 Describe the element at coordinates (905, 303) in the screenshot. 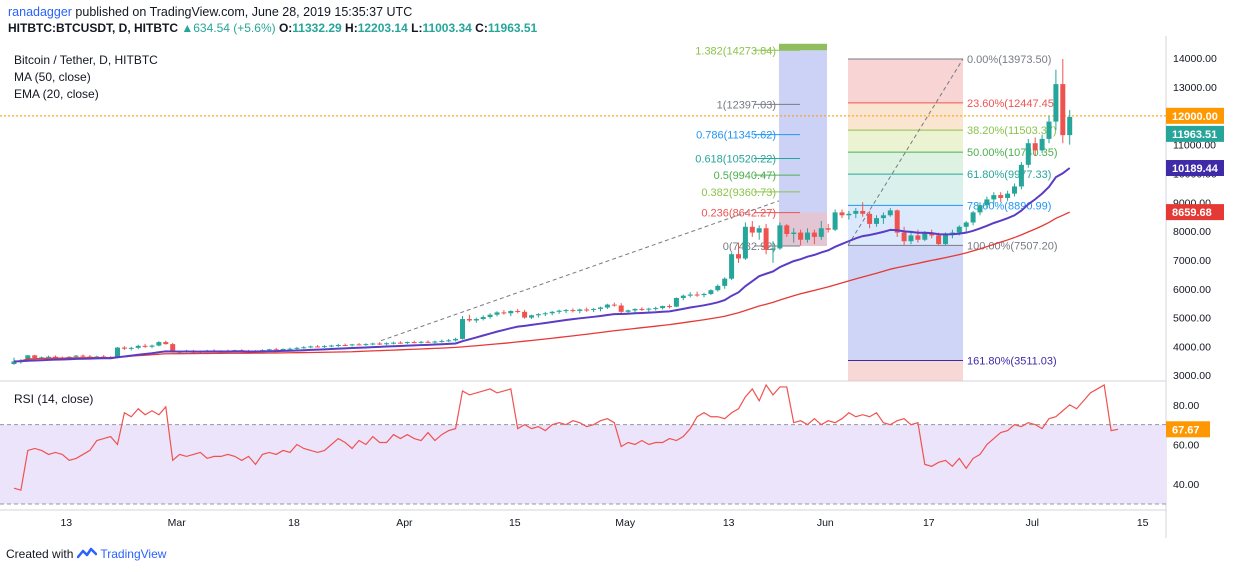

I see `fib-right-extension-zone` at that location.